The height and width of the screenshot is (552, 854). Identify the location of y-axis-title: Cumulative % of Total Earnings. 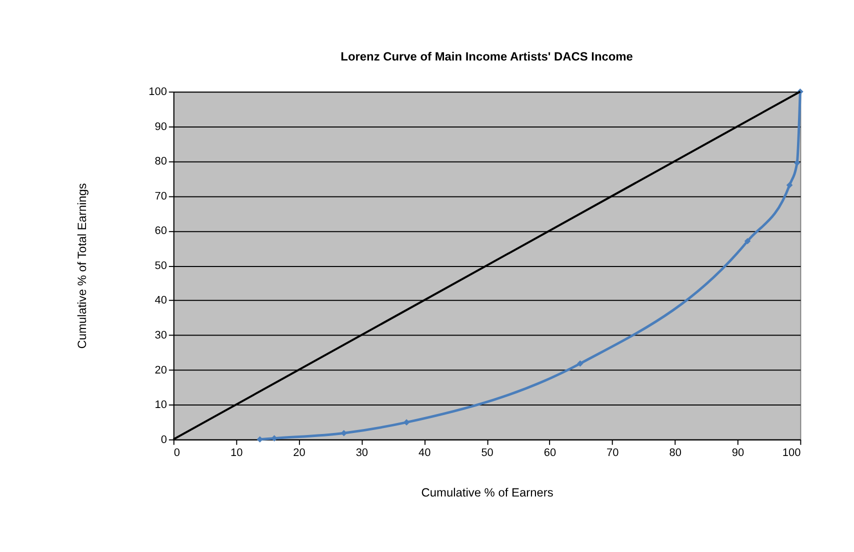
(81, 266).